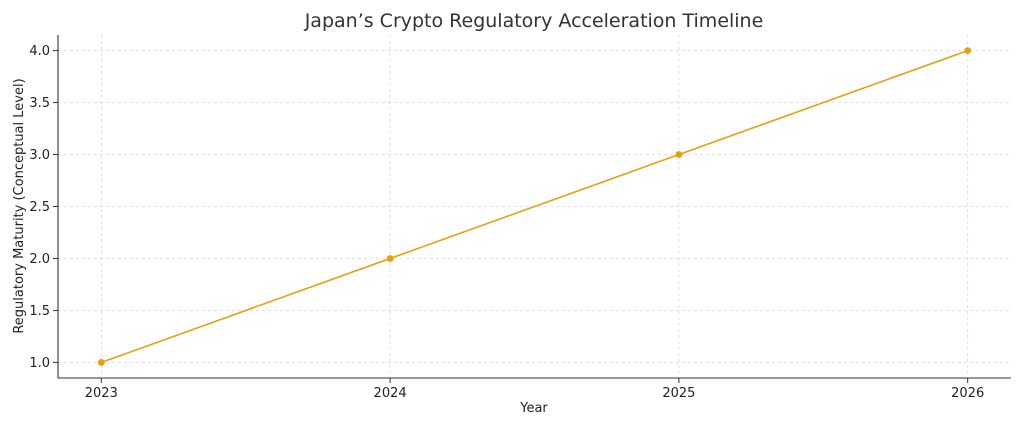  I want to click on y-tick-label: 1.0, so click(39, 363).